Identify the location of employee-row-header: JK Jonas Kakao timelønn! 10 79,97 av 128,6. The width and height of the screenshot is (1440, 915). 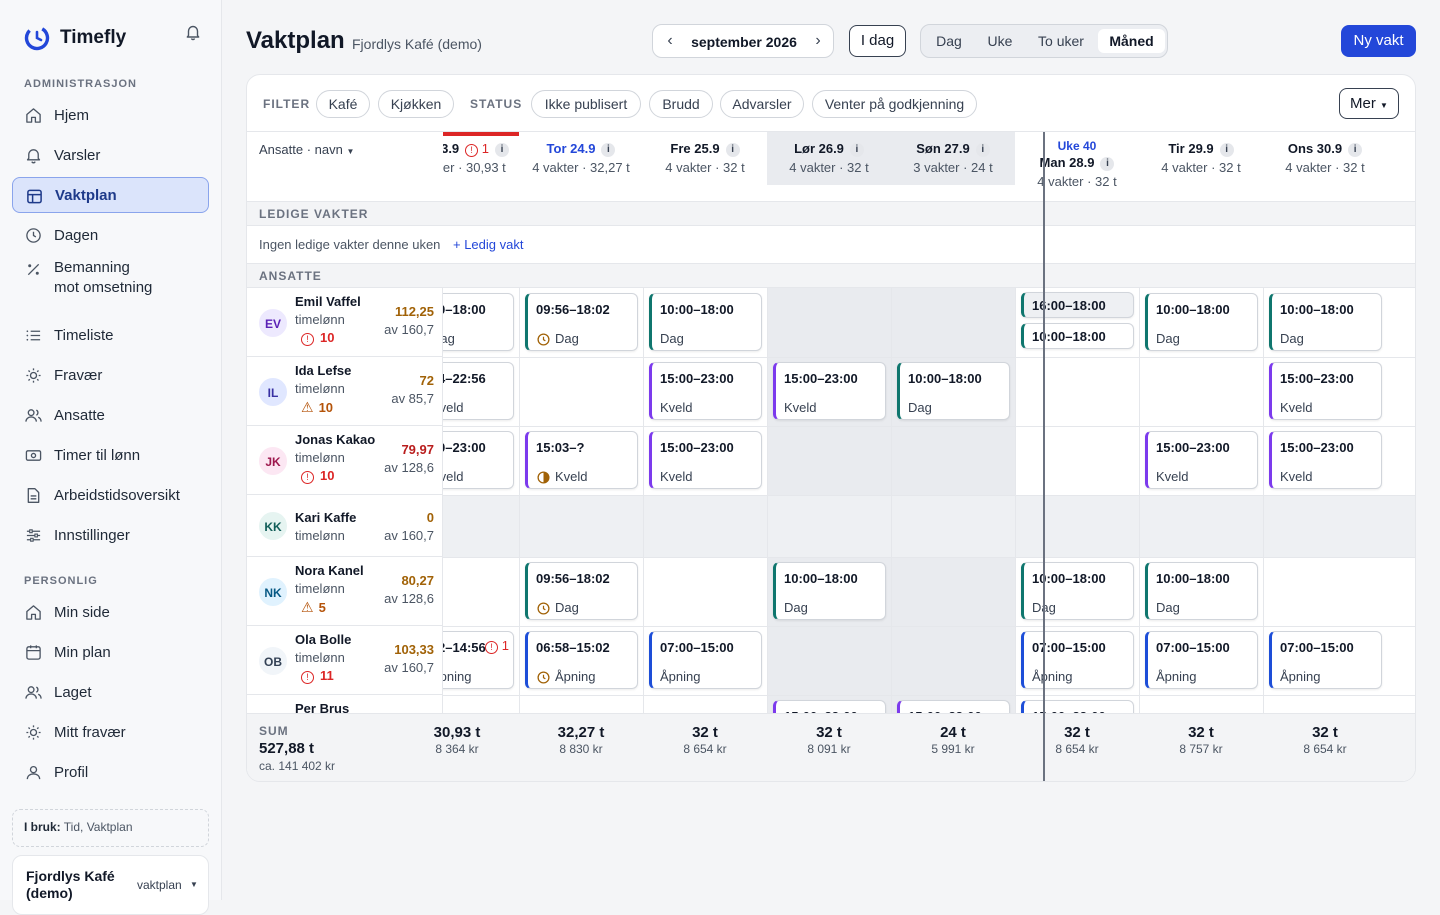
(345, 460).